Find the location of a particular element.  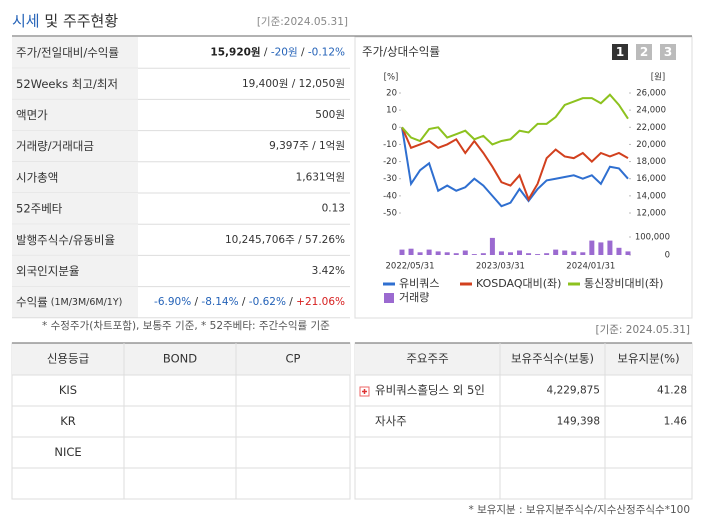

table-header-cell: 보유지분(%) is located at coordinates (648, 359).